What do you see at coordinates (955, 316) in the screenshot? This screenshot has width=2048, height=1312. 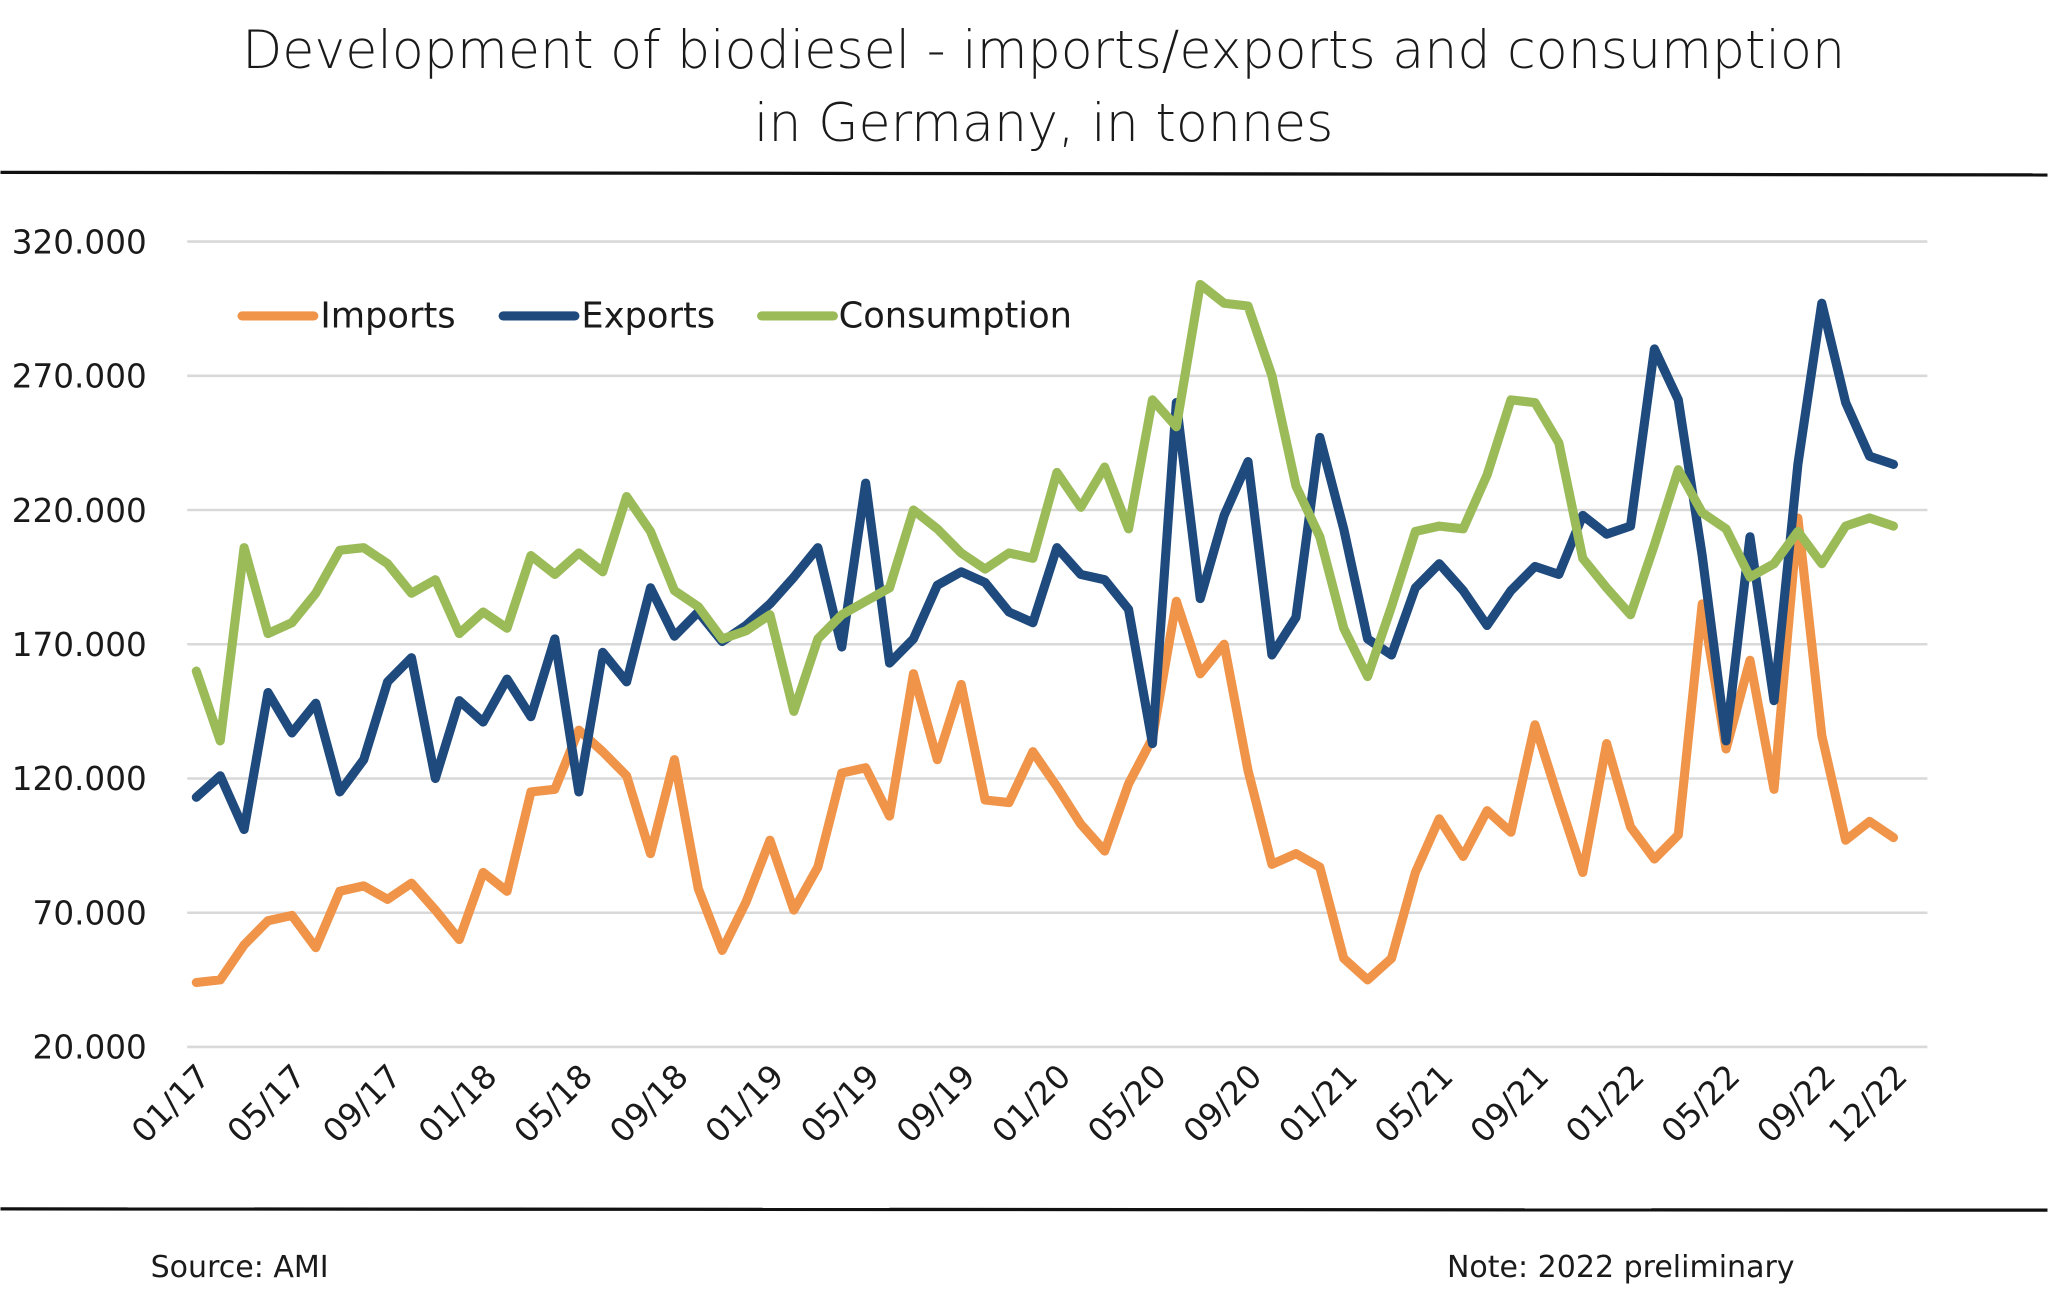 I see `legend-label-consumption: Consumption` at bounding box center [955, 316].